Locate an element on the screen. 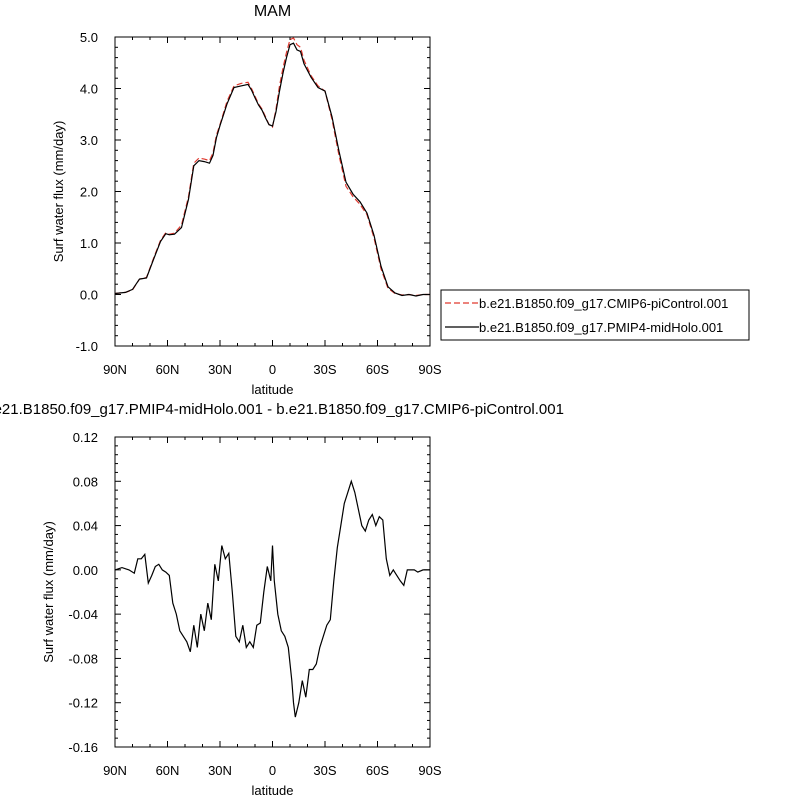 The height and width of the screenshot is (800, 800). y-tick-label: -0.04 is located at coordinates (83, 614).